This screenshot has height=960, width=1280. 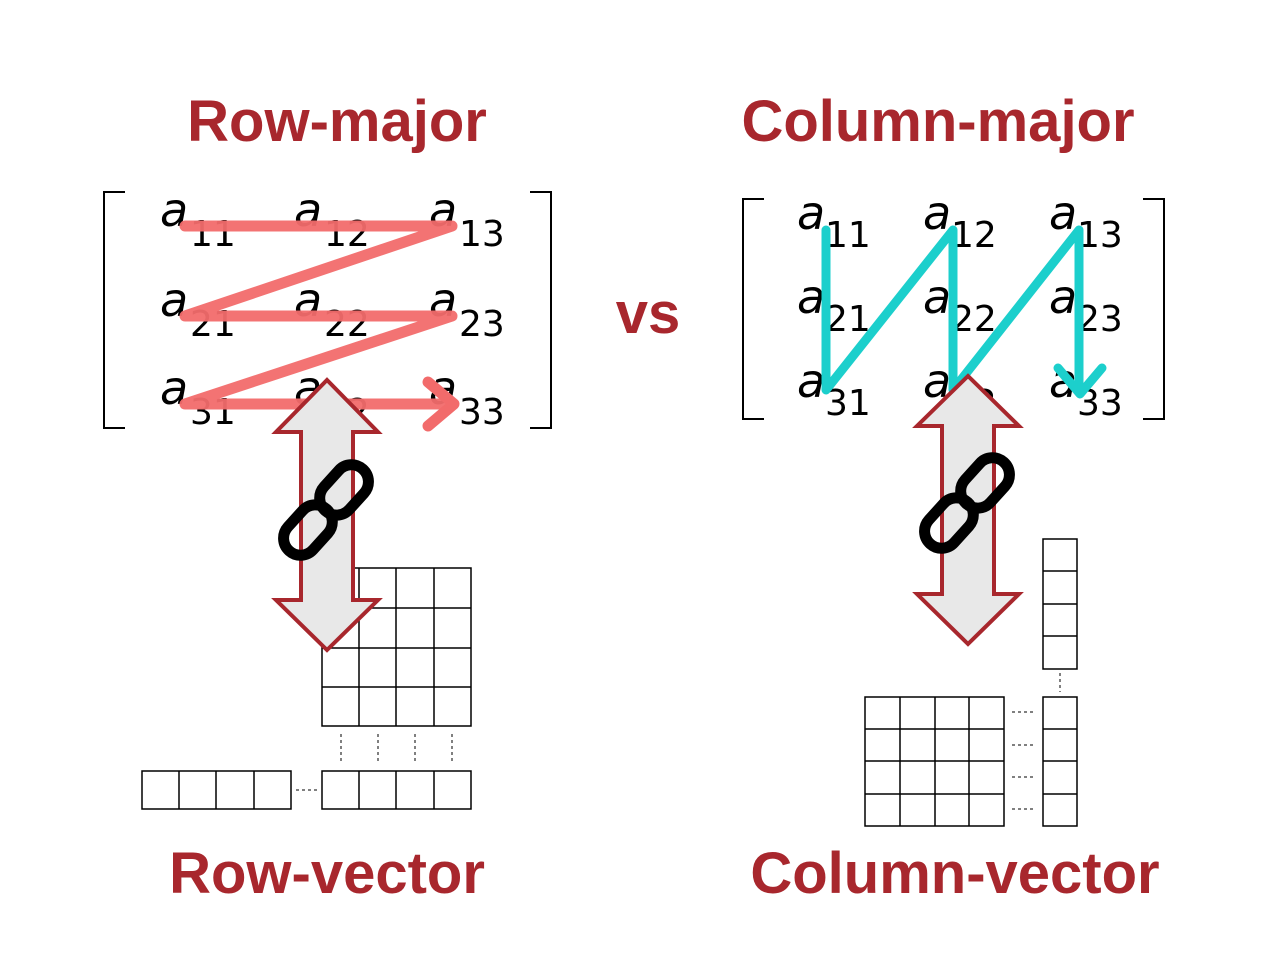 I want to click on row-major-traversal-path, so click(x=319, y=326).